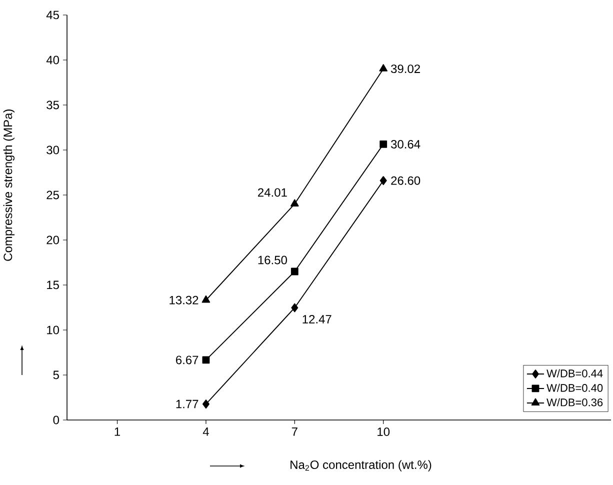 Image resolution: width=613 pixels, height=485 pixels. What do you see at coordinates (361, 466) in the screenshot?
I see `x-axis-title: Na$_{2}$O concentration (wt.%)` at bounding box center [361, 466].